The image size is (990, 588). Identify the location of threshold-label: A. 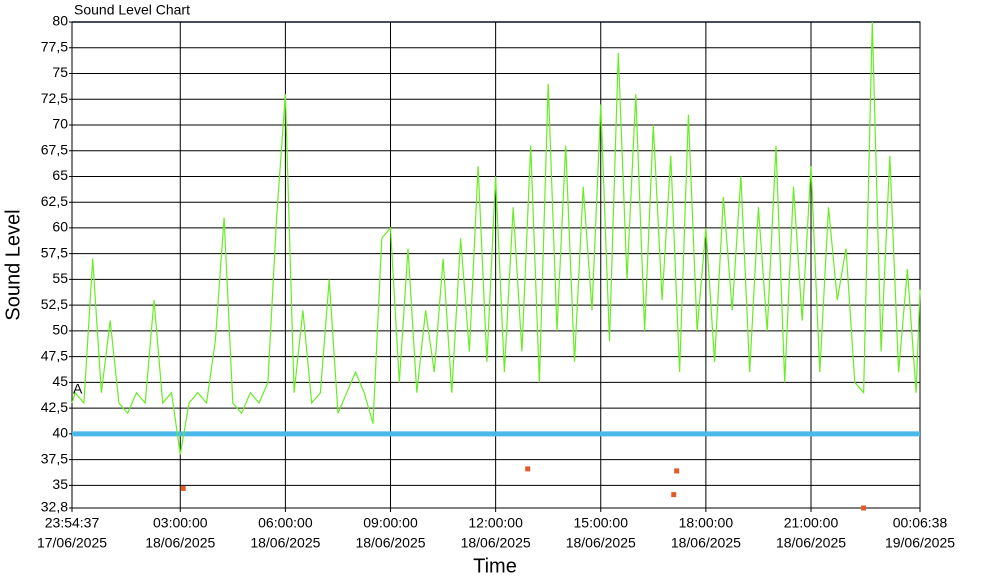
(78, 388).